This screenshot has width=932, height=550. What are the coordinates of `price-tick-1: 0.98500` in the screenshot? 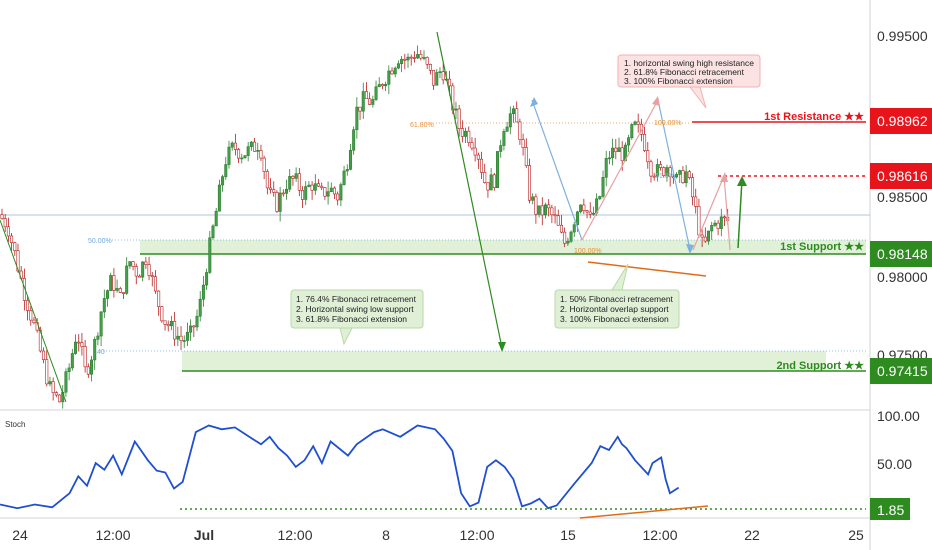 It's located at (902, 197).